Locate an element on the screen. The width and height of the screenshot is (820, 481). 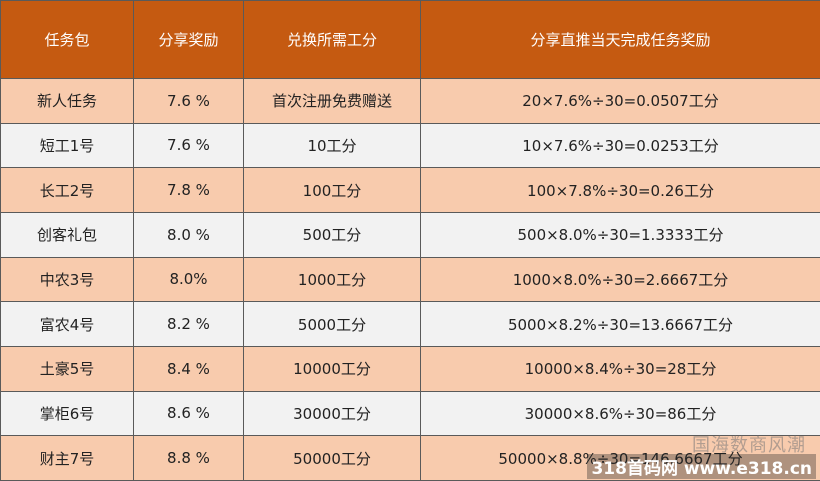
table-row: 短工1号 7.6 % 10工分 10×7.6%÷30=0.0253工分 is located at coordinates (410, 145).